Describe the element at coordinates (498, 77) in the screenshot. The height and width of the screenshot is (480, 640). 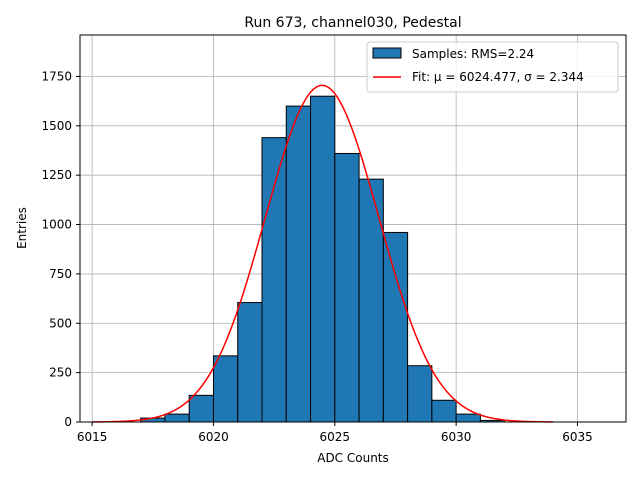
I see `legend-fit-label: Fit: μ = 6024.477, σ = 2.344` at that location.